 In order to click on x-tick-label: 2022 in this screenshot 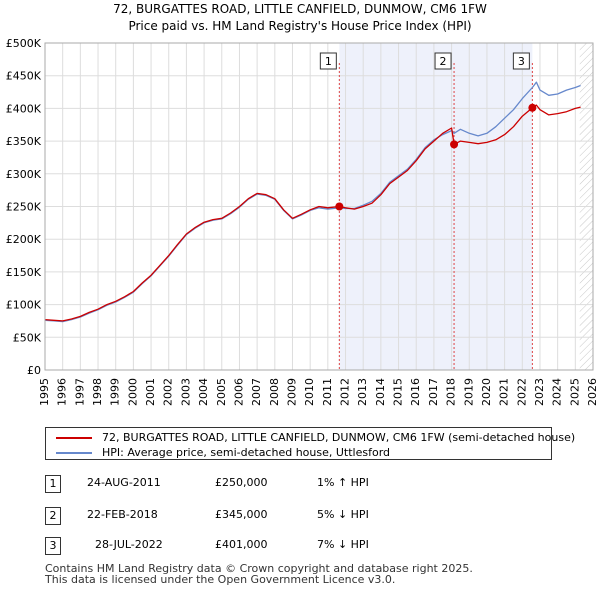, I will do `click(521, 392)`.